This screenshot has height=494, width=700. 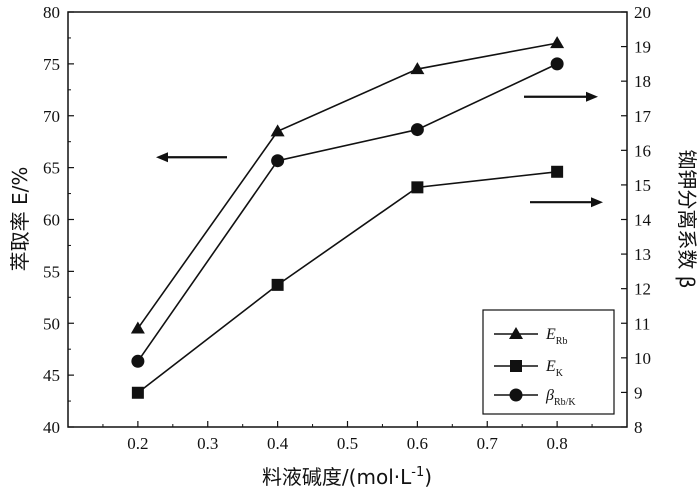 I want to click on x-tick-label: 0.7, so click(x=488, y=443).